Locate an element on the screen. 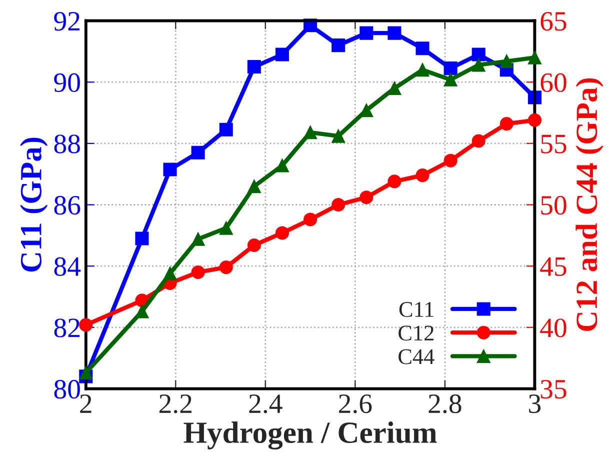 Image resolution: width=609 pixels, height=452 pixels. y-tick-label: 90 is located at coordinates (67, 82).